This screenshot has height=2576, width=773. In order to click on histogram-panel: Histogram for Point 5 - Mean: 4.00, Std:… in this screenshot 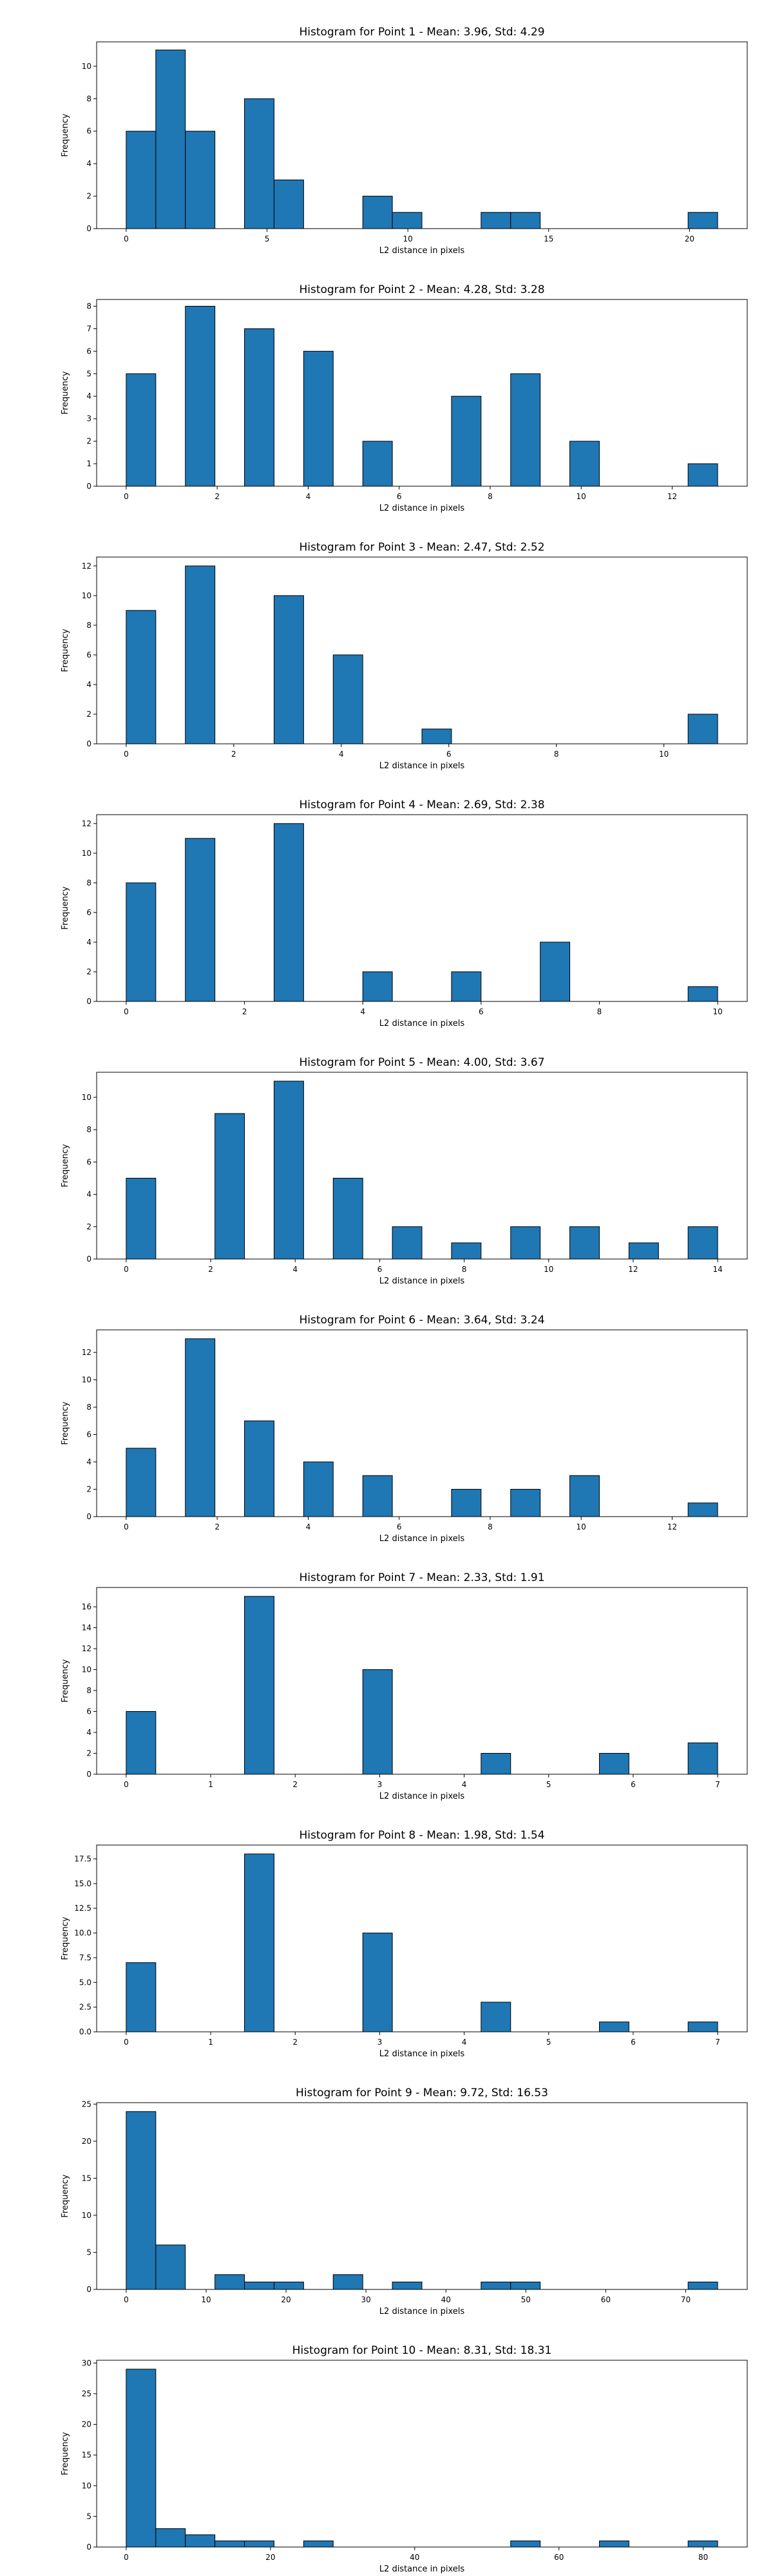, I will do `click(404, 1171)`.